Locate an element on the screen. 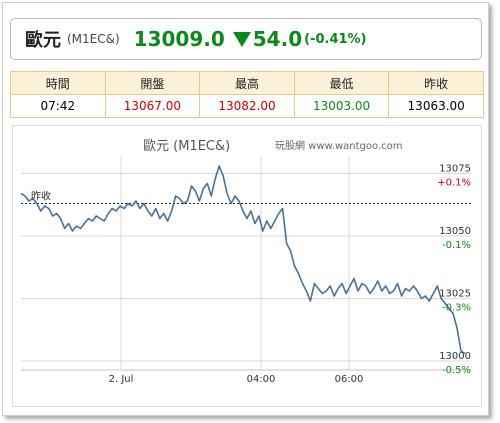  y-tick-percent: +0.1% is located at coordinates (454, 183).